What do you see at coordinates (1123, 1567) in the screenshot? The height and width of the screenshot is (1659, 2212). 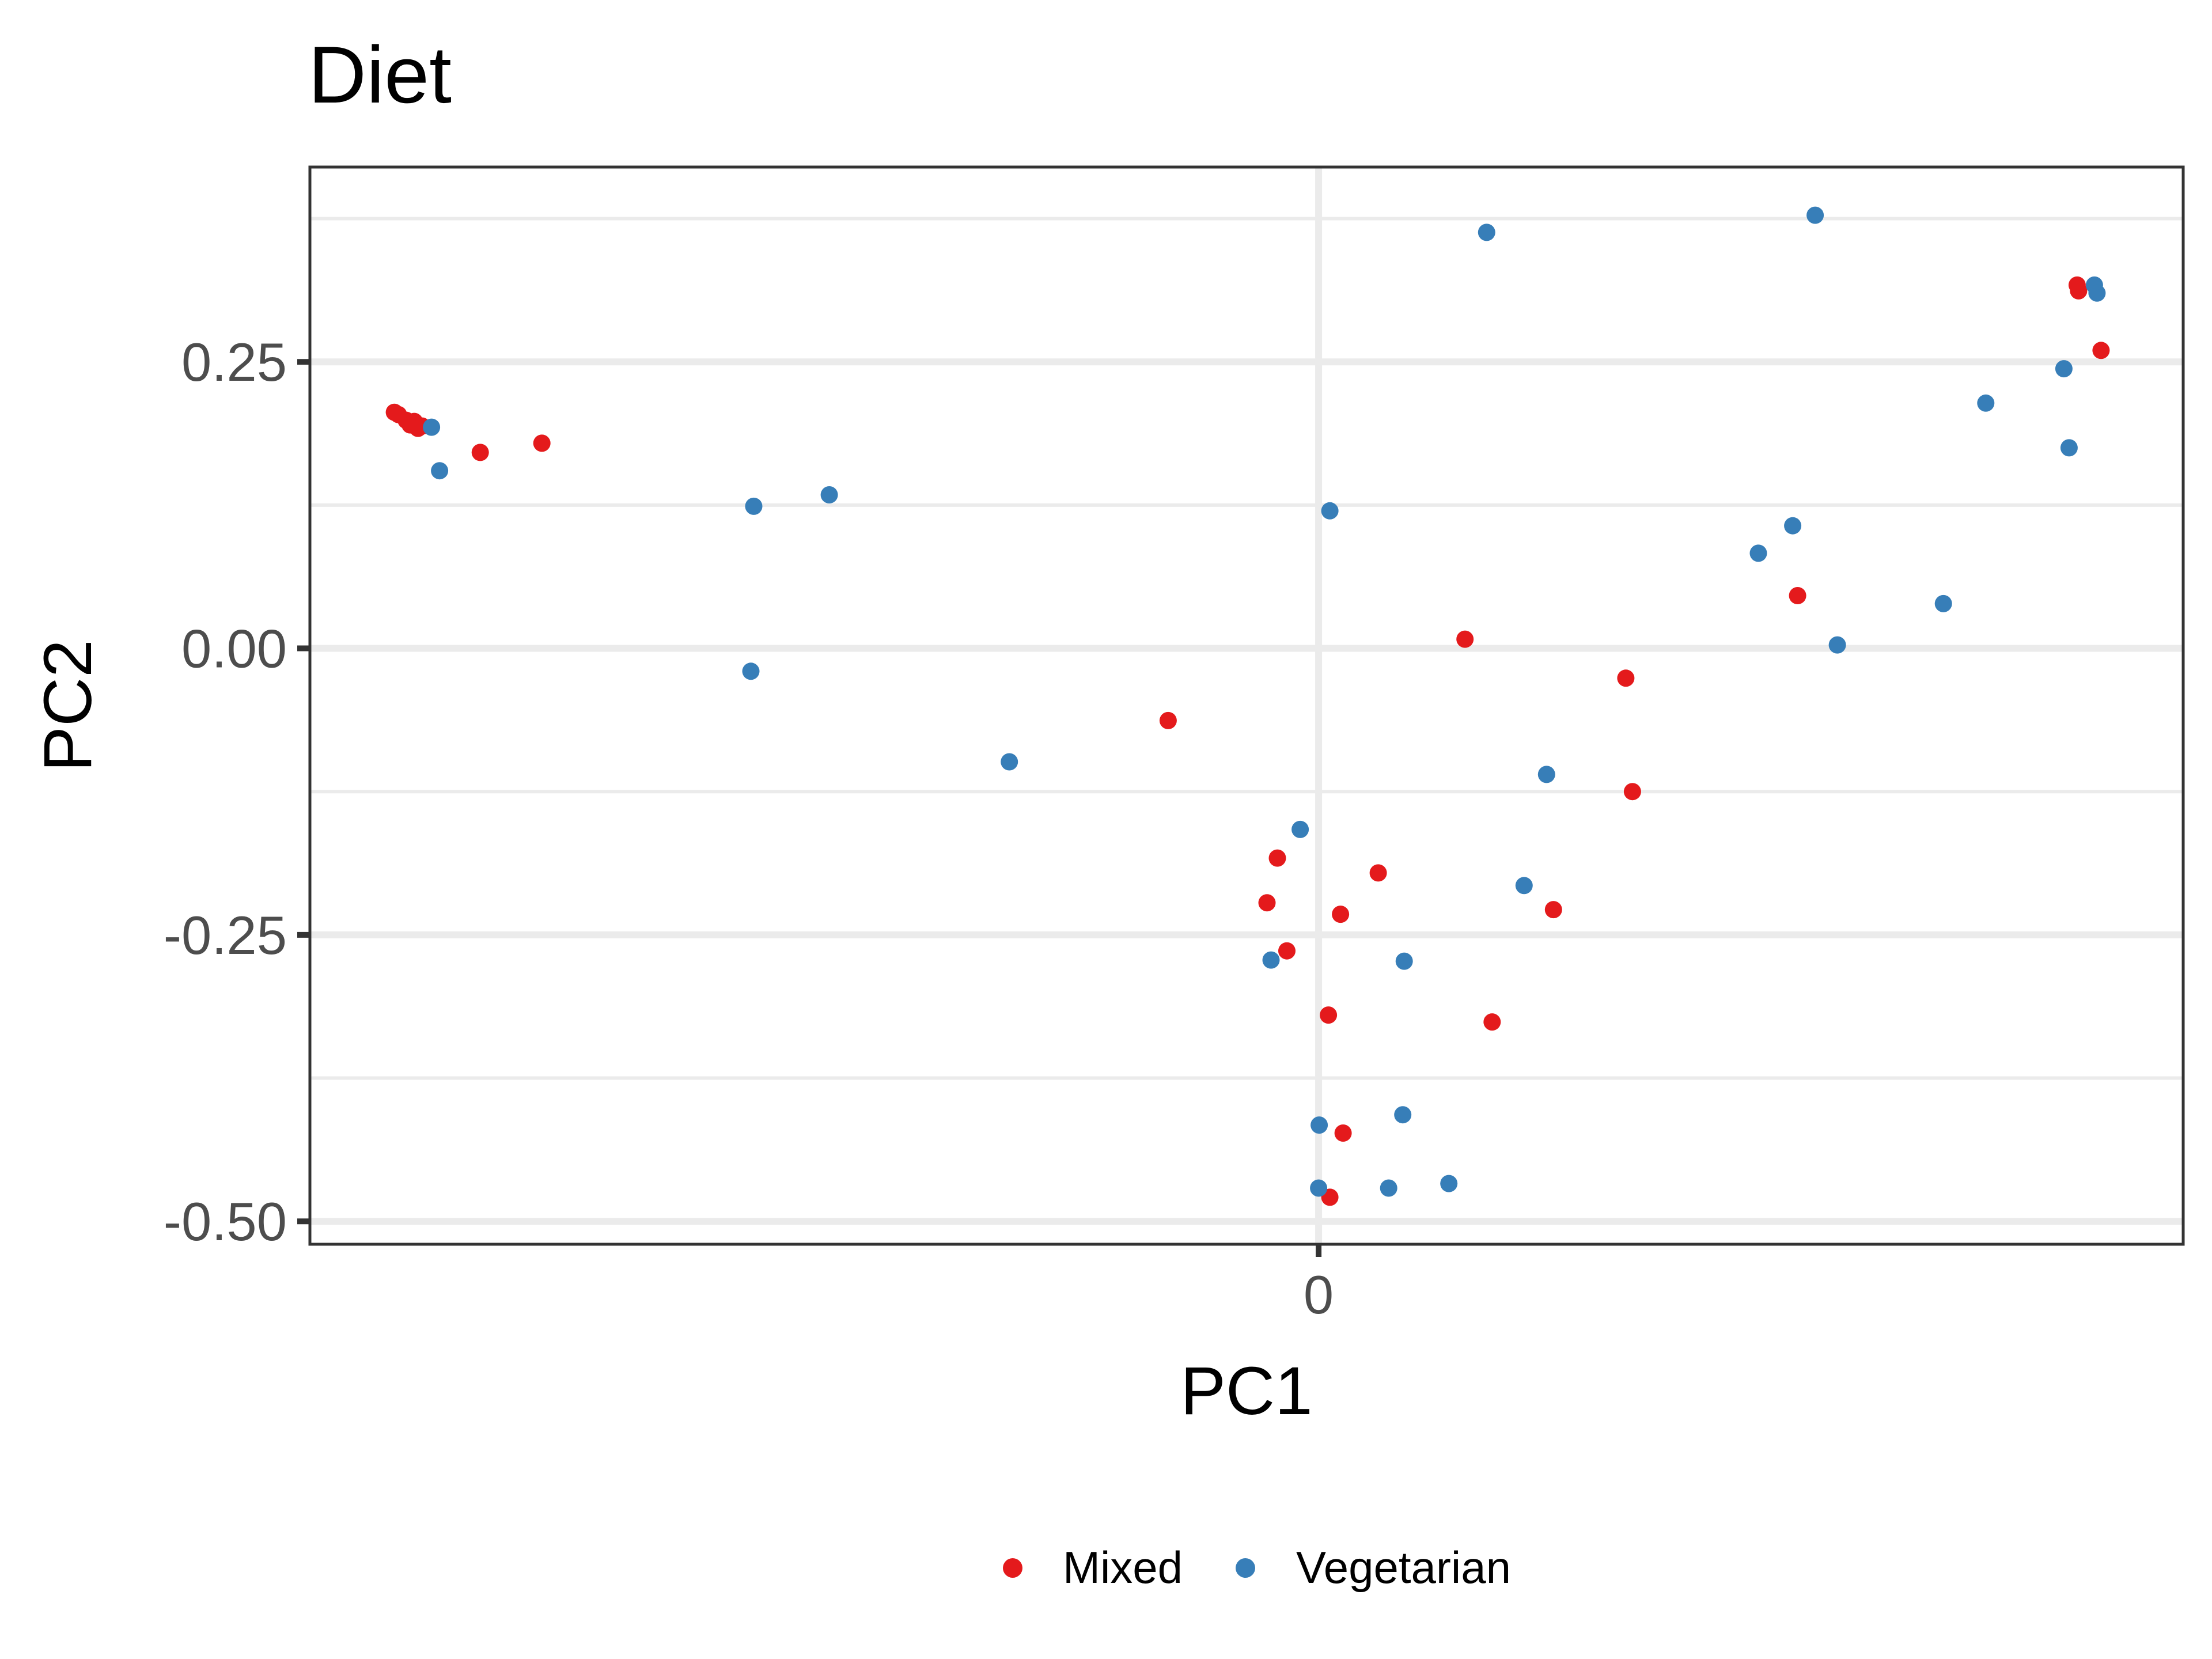 I see `legend-label-mixed: Mixed` at bounding box center [1123, 1567].